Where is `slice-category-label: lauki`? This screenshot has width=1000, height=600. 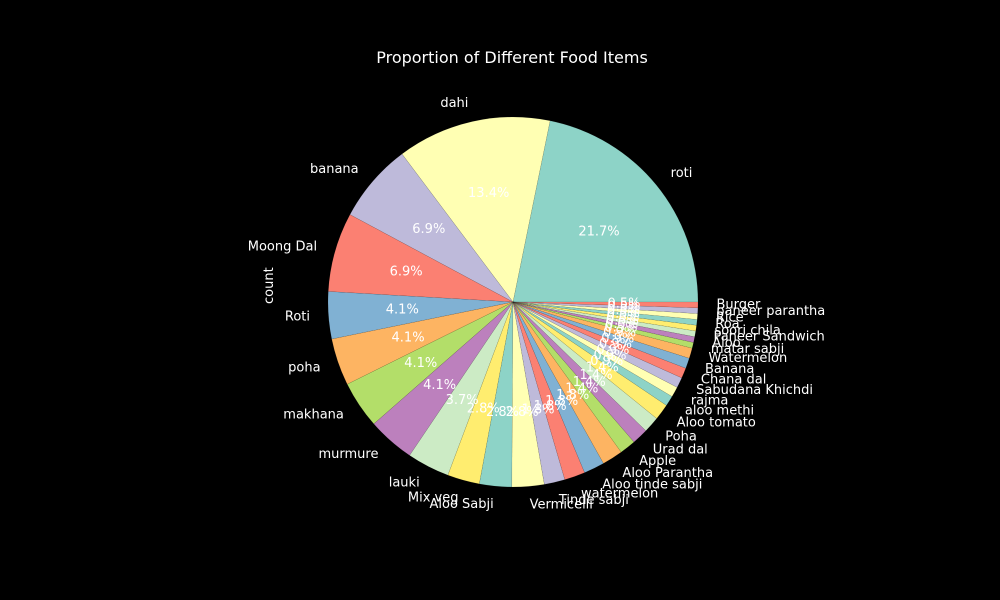
slice-category-label: lauki is located at coordinates (404, 482).